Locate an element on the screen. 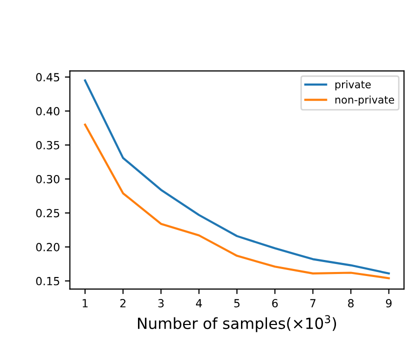 The height and width of the screenshot is (360, 411). legend-label: non-private is located at coordinates (364, 101).